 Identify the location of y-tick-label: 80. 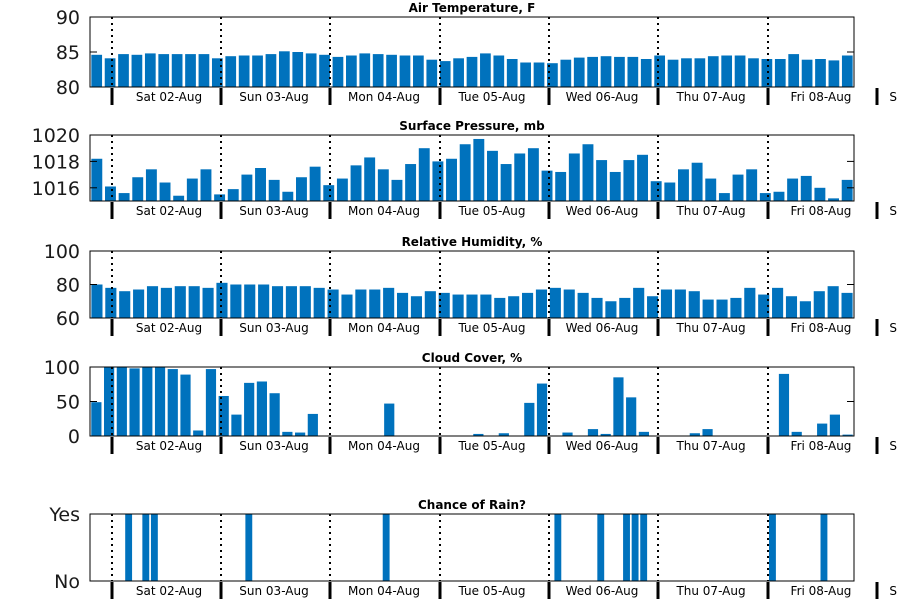
(68, 286).